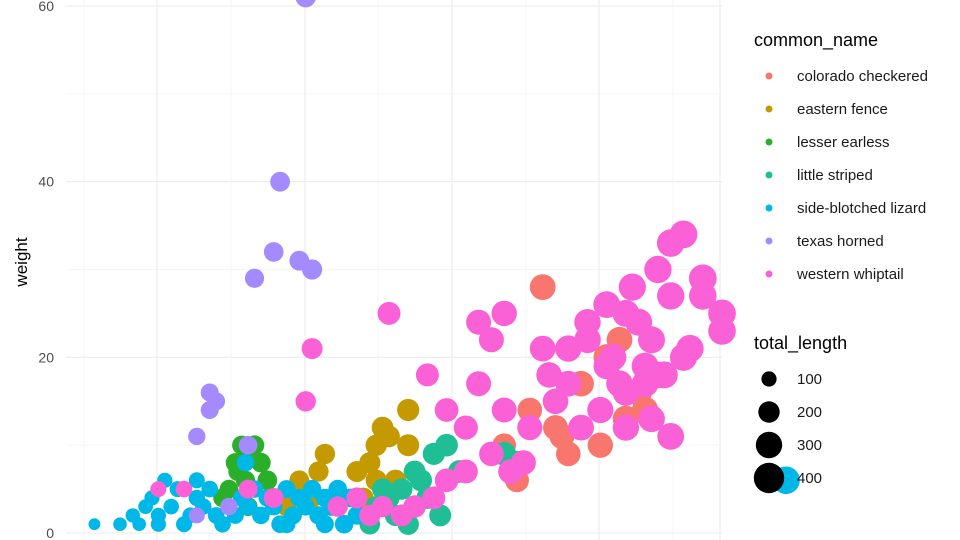 This screenshot has height=540, width=960. What do you see at coordinates (809, 412) in the screenshot?
I see `legend-label: 200` at bounding box center [809, 412].